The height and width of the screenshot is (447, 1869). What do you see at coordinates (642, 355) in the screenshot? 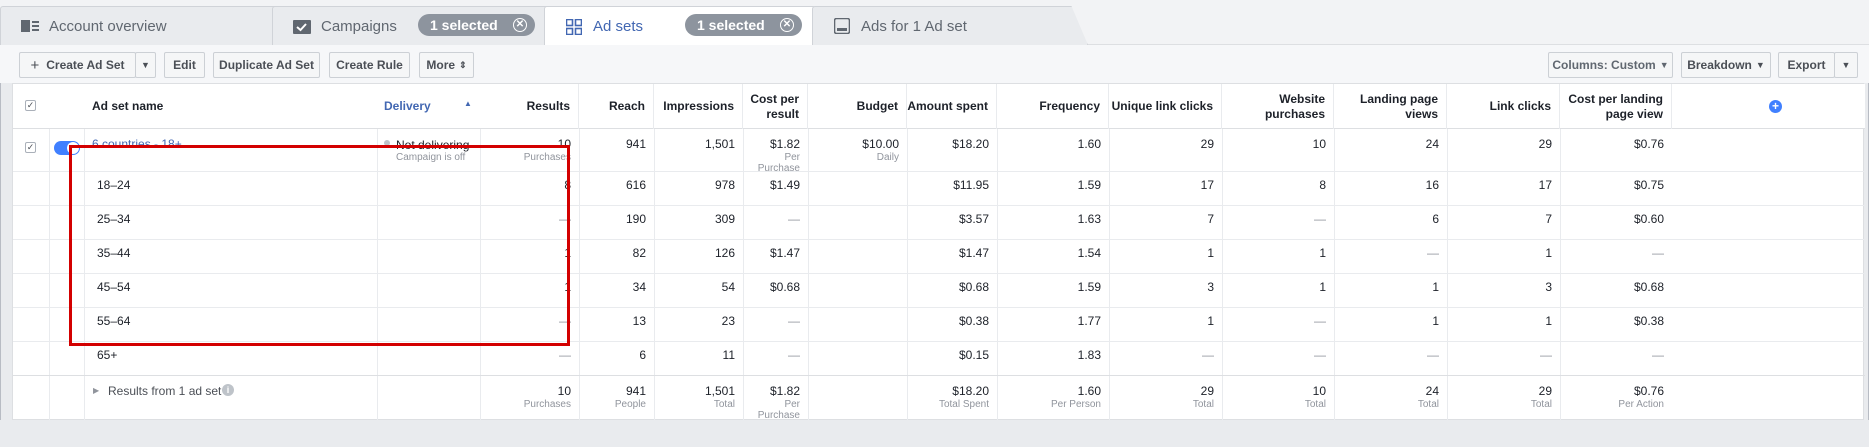
I see `reach-cell: 6` at bounding box center [642, 355].